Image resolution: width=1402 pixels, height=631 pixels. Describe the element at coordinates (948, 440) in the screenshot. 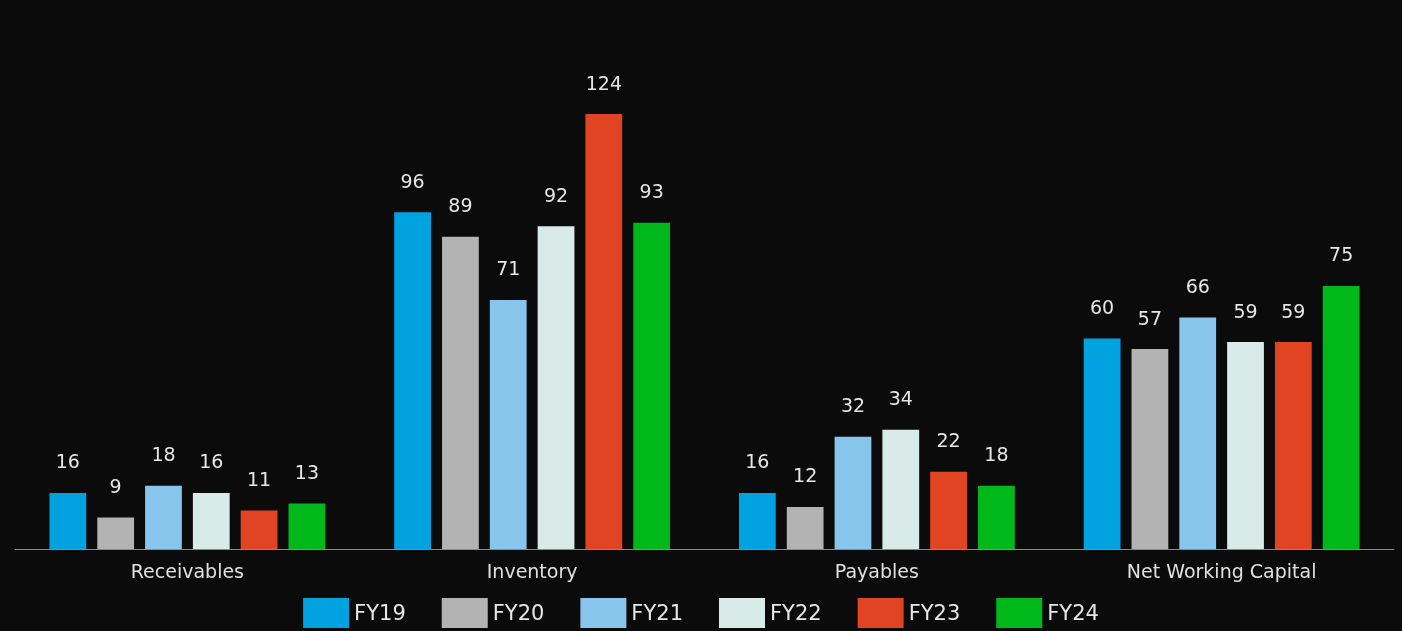

I see `data-label: 22` at that location.